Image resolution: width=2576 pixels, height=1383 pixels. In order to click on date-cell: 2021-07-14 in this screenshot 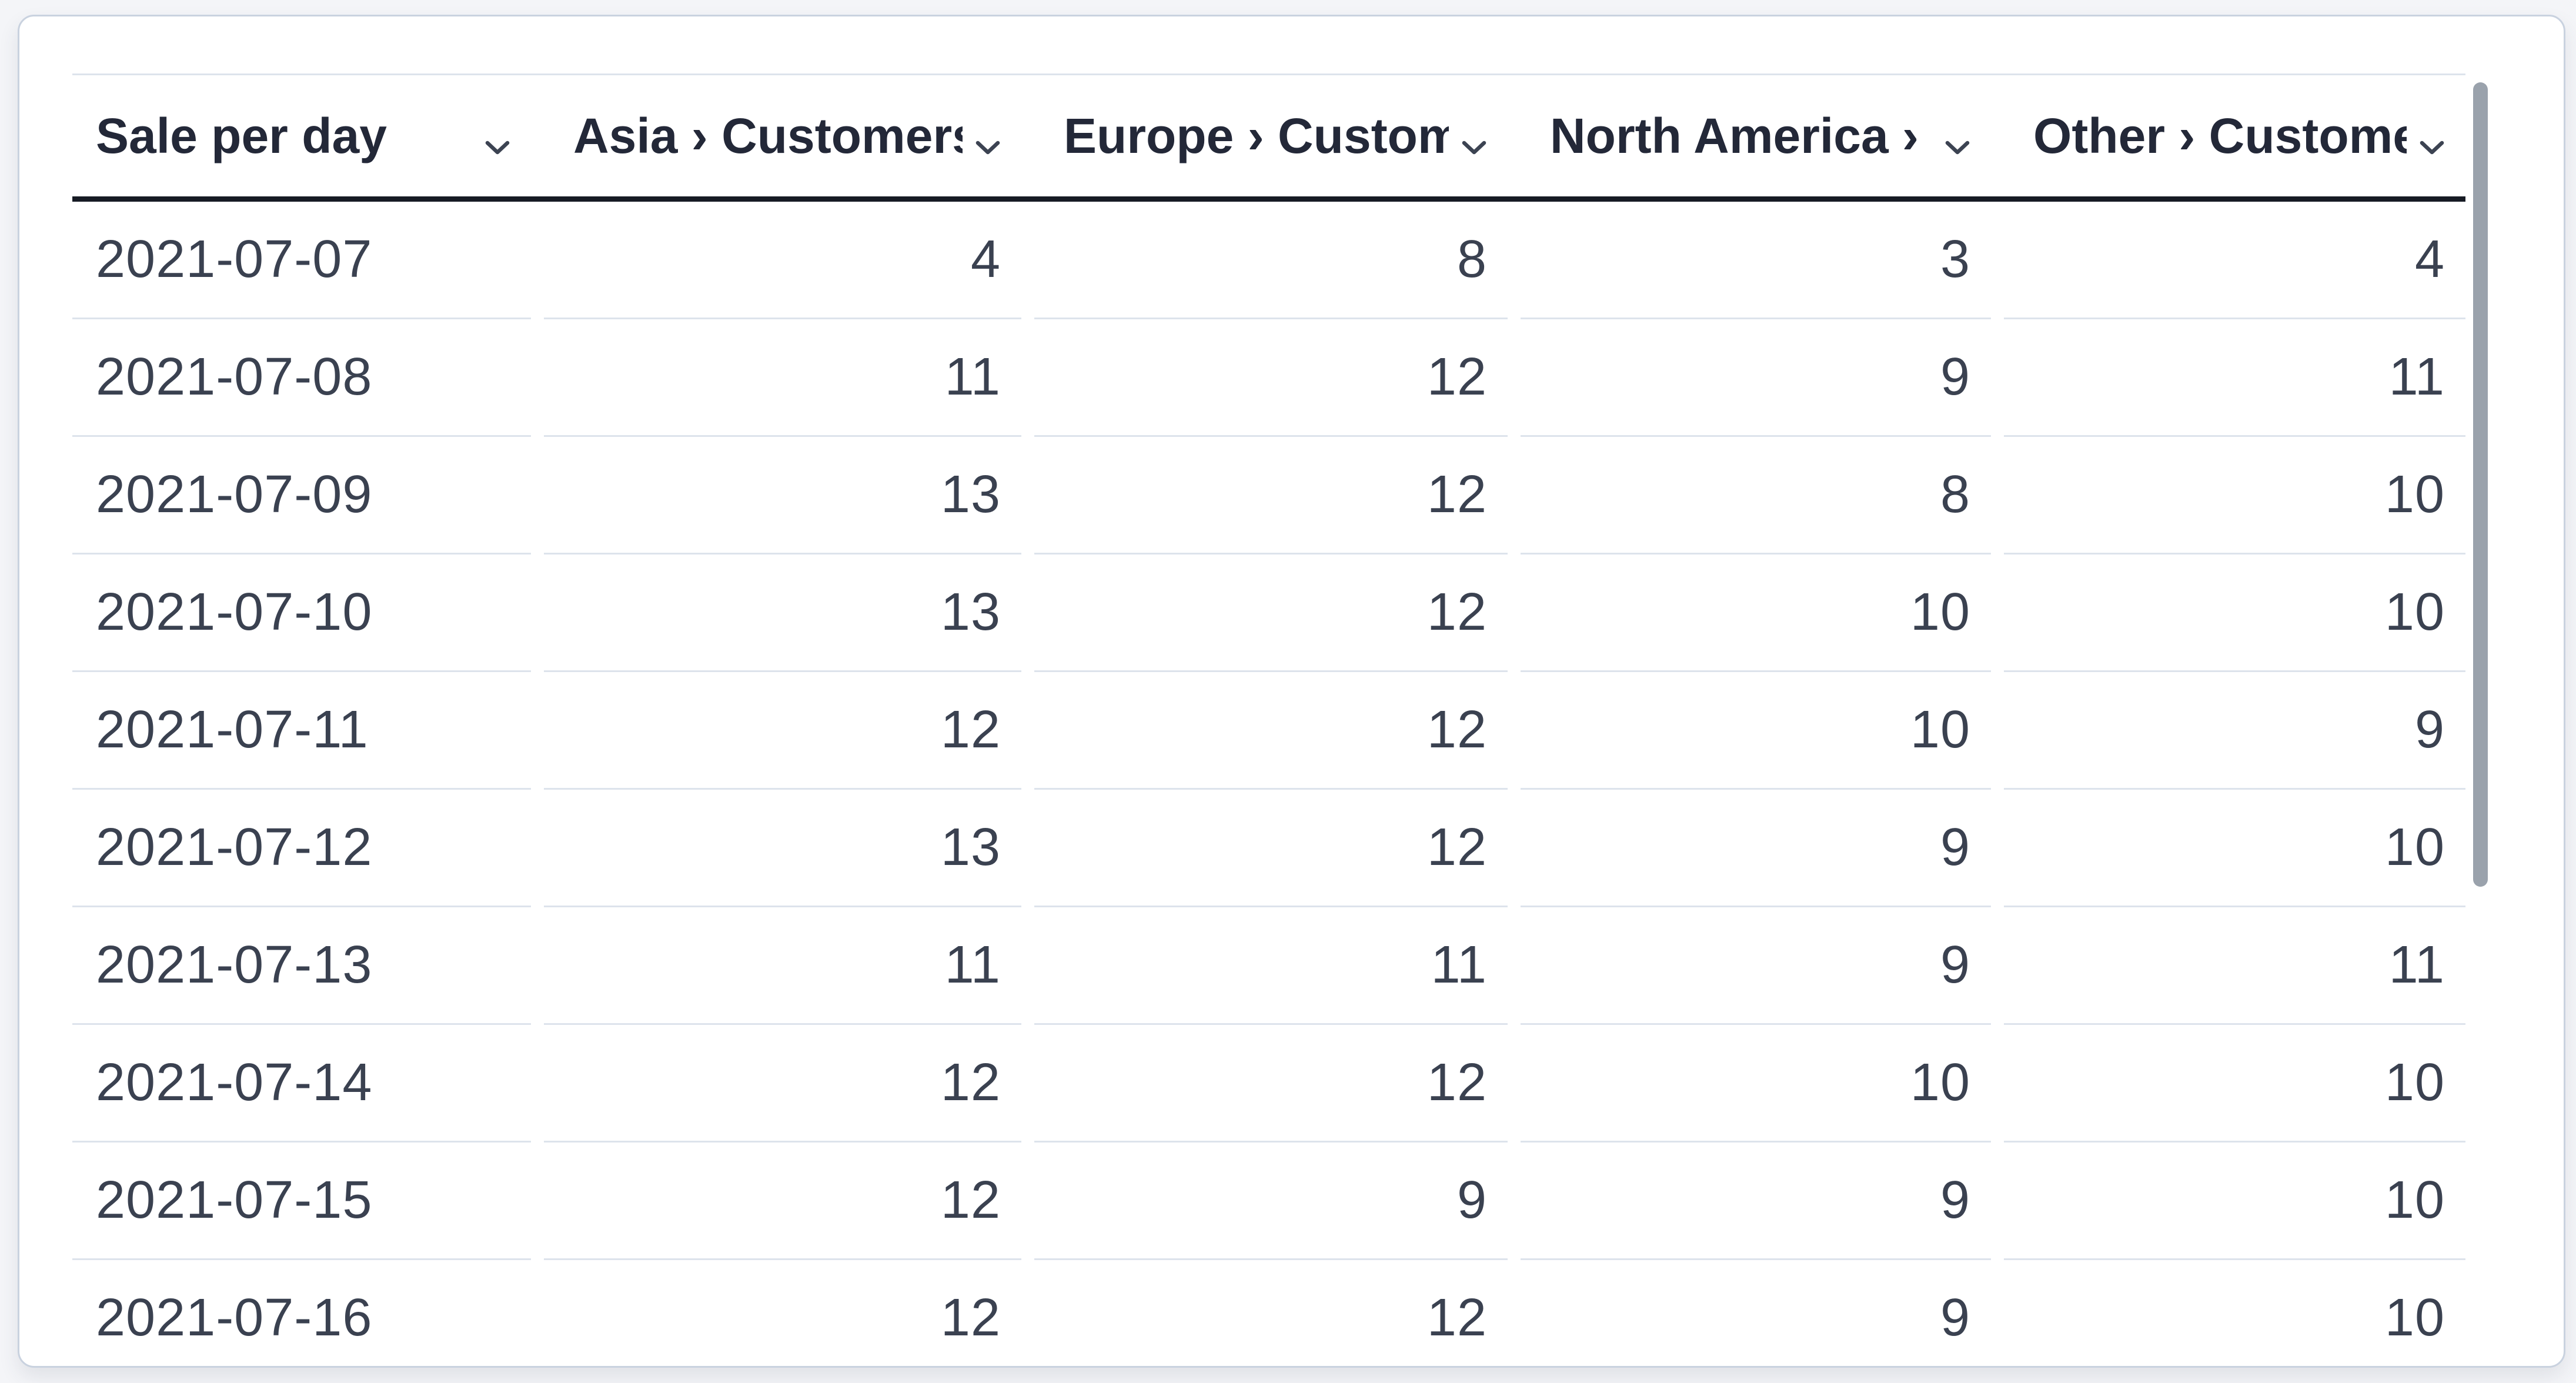, I will do `click(301, 1084)`.